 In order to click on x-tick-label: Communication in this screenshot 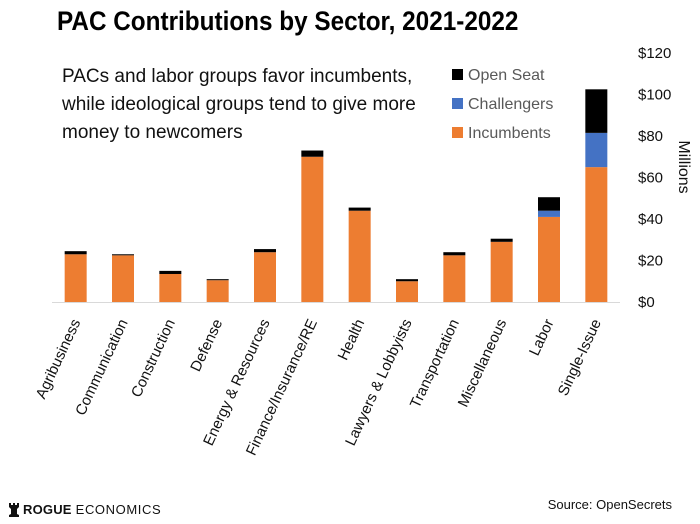, I will do `click(101, 368)`.